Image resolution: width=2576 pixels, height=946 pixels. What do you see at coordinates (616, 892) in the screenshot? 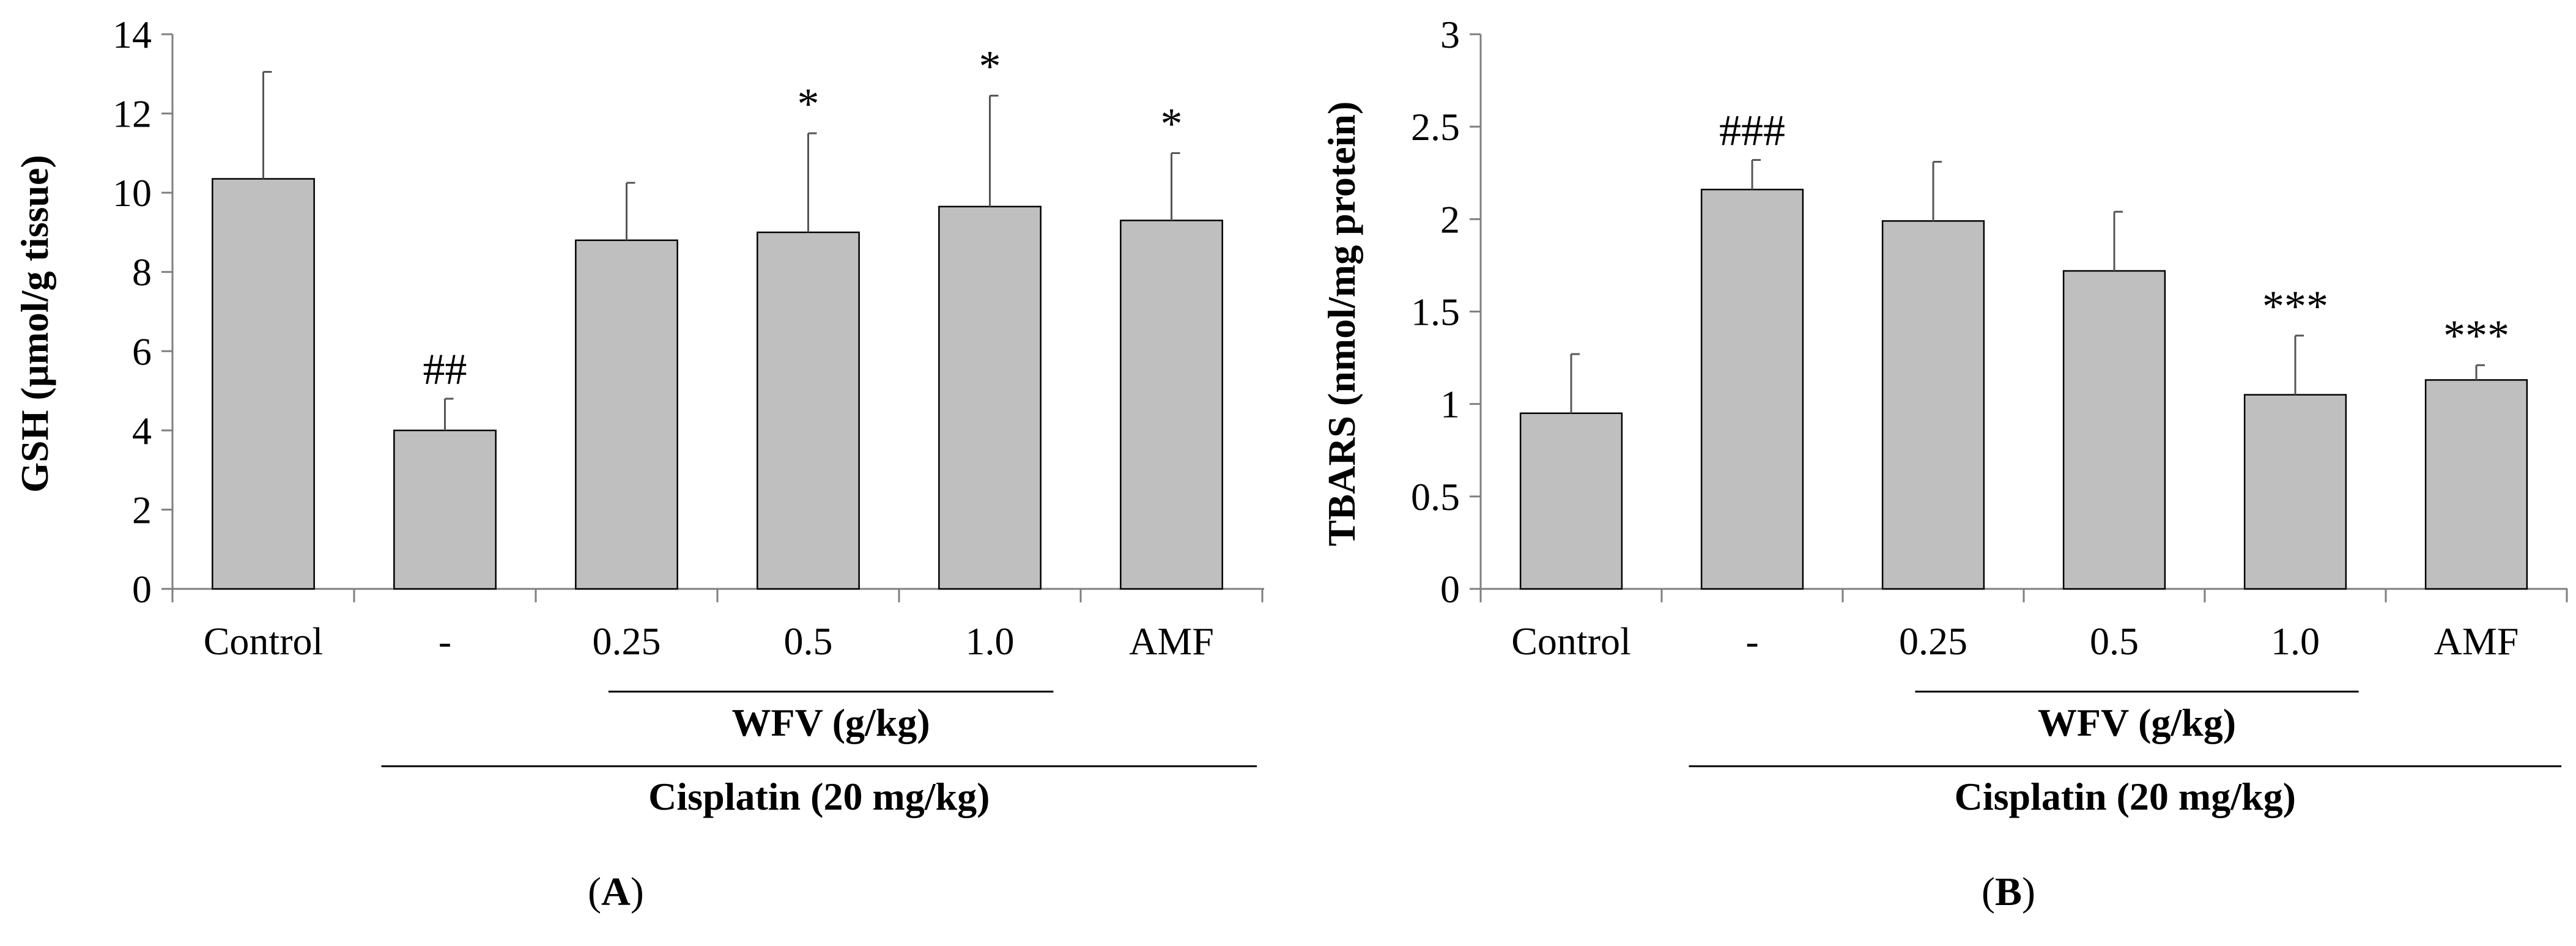
I see `panel-label: (A)` at bounding box center [616, 892].